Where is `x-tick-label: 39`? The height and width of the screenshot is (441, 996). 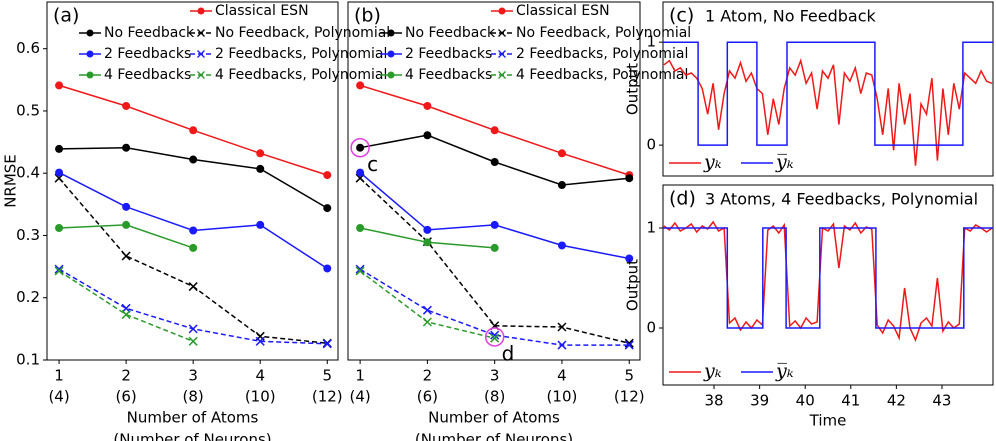 x-tick-label: 39 is located at coordinates (759, 401).